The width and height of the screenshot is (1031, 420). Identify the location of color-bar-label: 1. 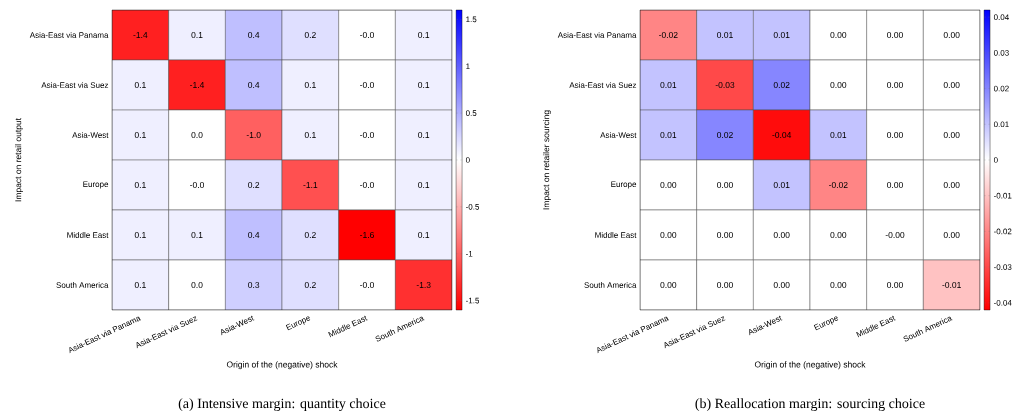
(468, 66).